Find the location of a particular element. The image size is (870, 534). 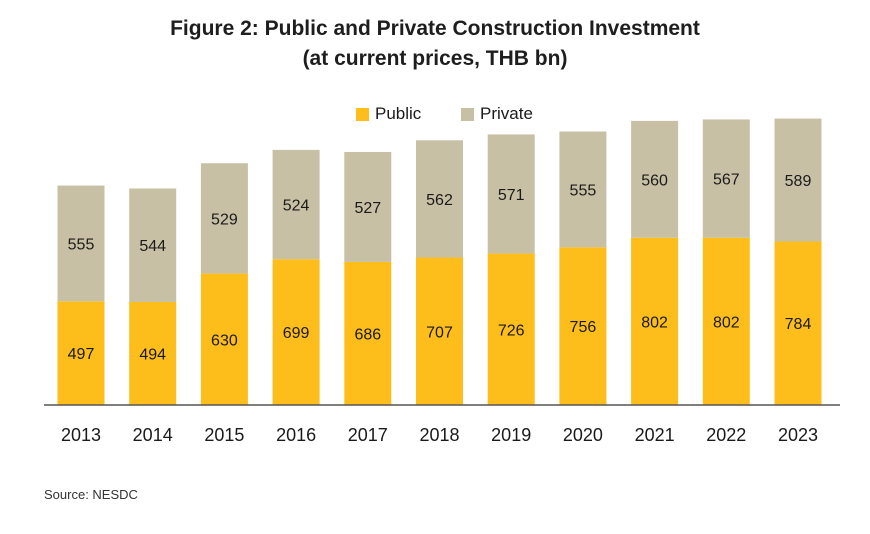

legend-swatch-public is located at coordinates (362, 114).